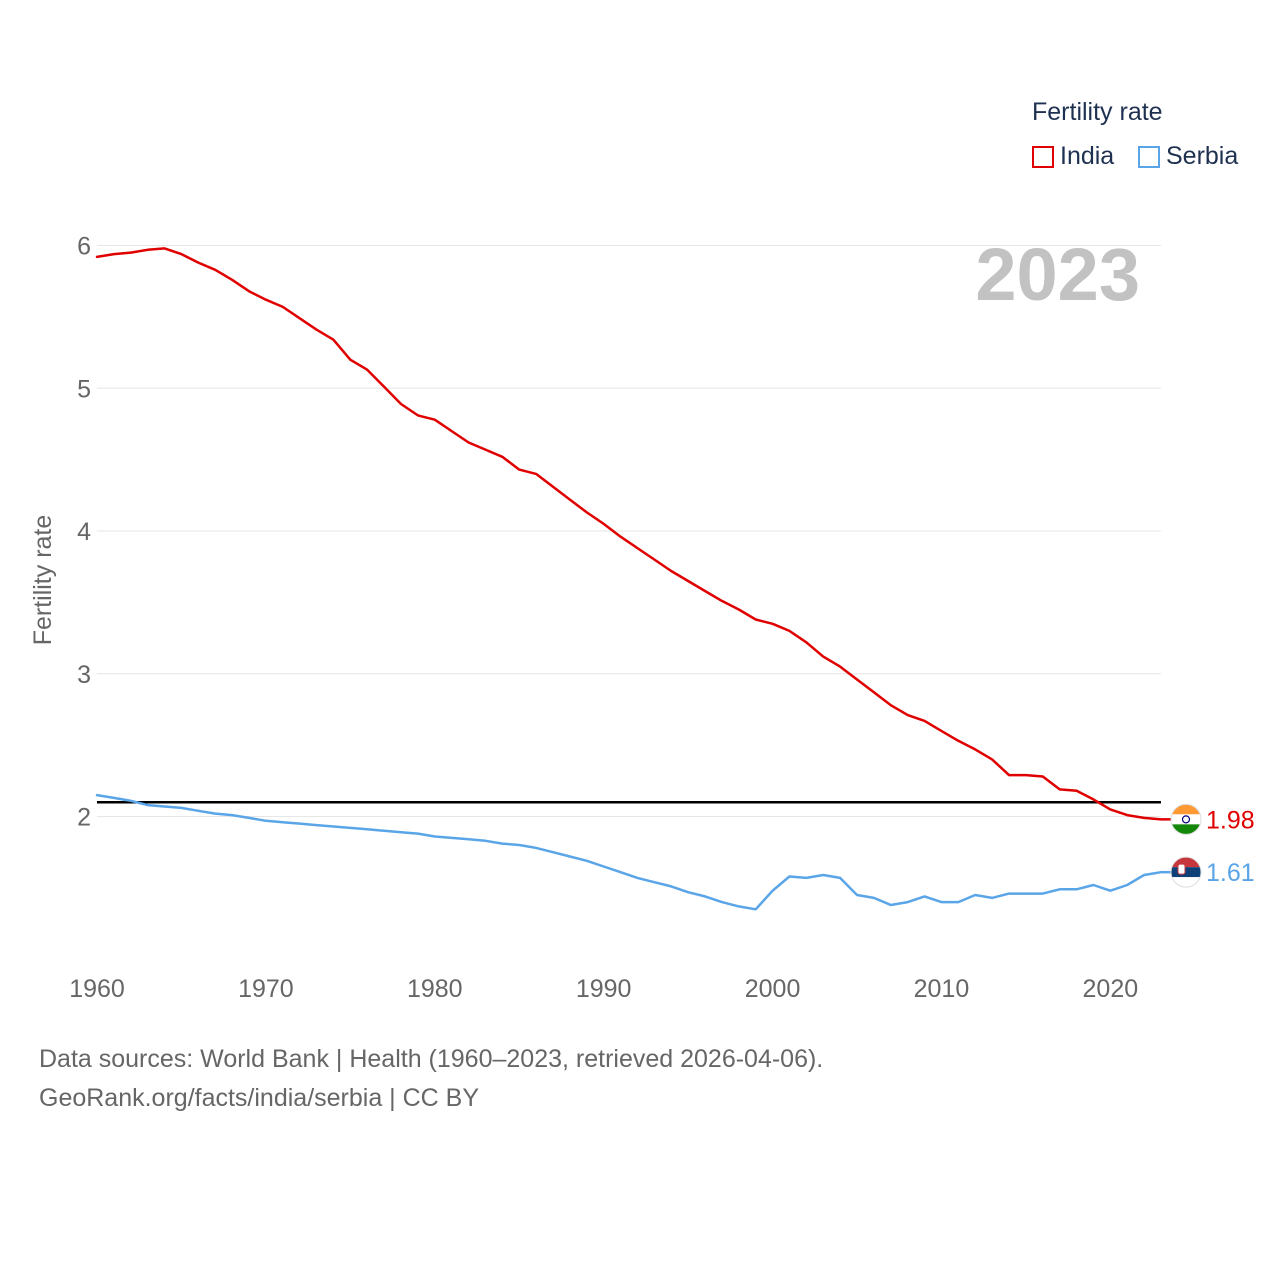 This screenshot has width=1280, height=1280. Describe the element at coordinates (43, 580) in the screenshot. I see `y-axis-title: Fertility rate` at that location.